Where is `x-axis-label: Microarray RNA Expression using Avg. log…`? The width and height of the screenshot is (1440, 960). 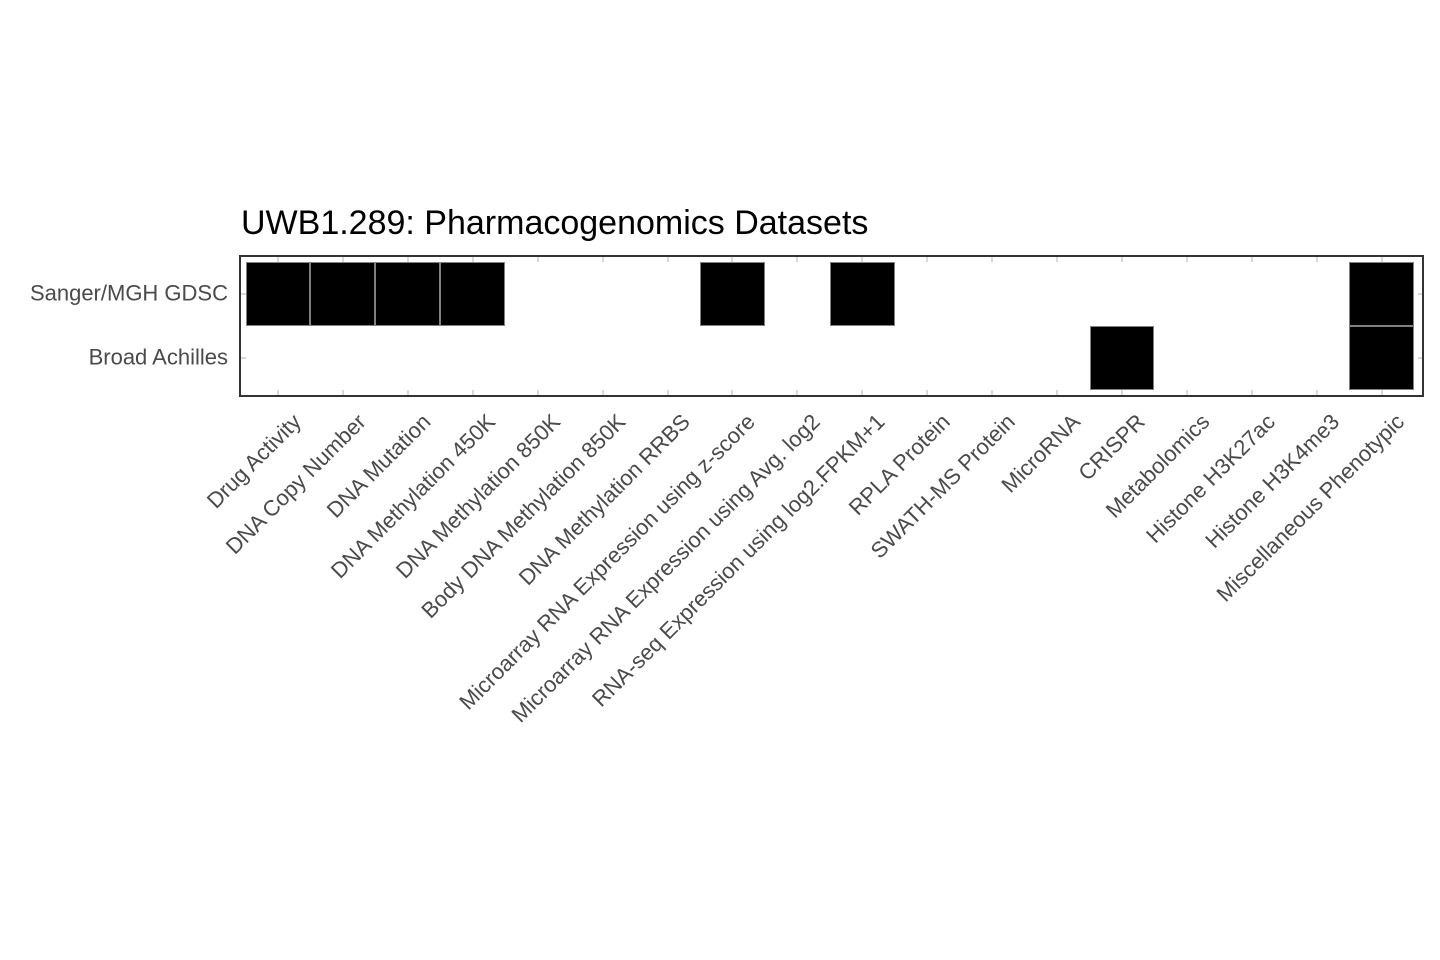
x-axis-label: Microarray RNA Expression using Avg. log… is located at coordinates (666, 568).